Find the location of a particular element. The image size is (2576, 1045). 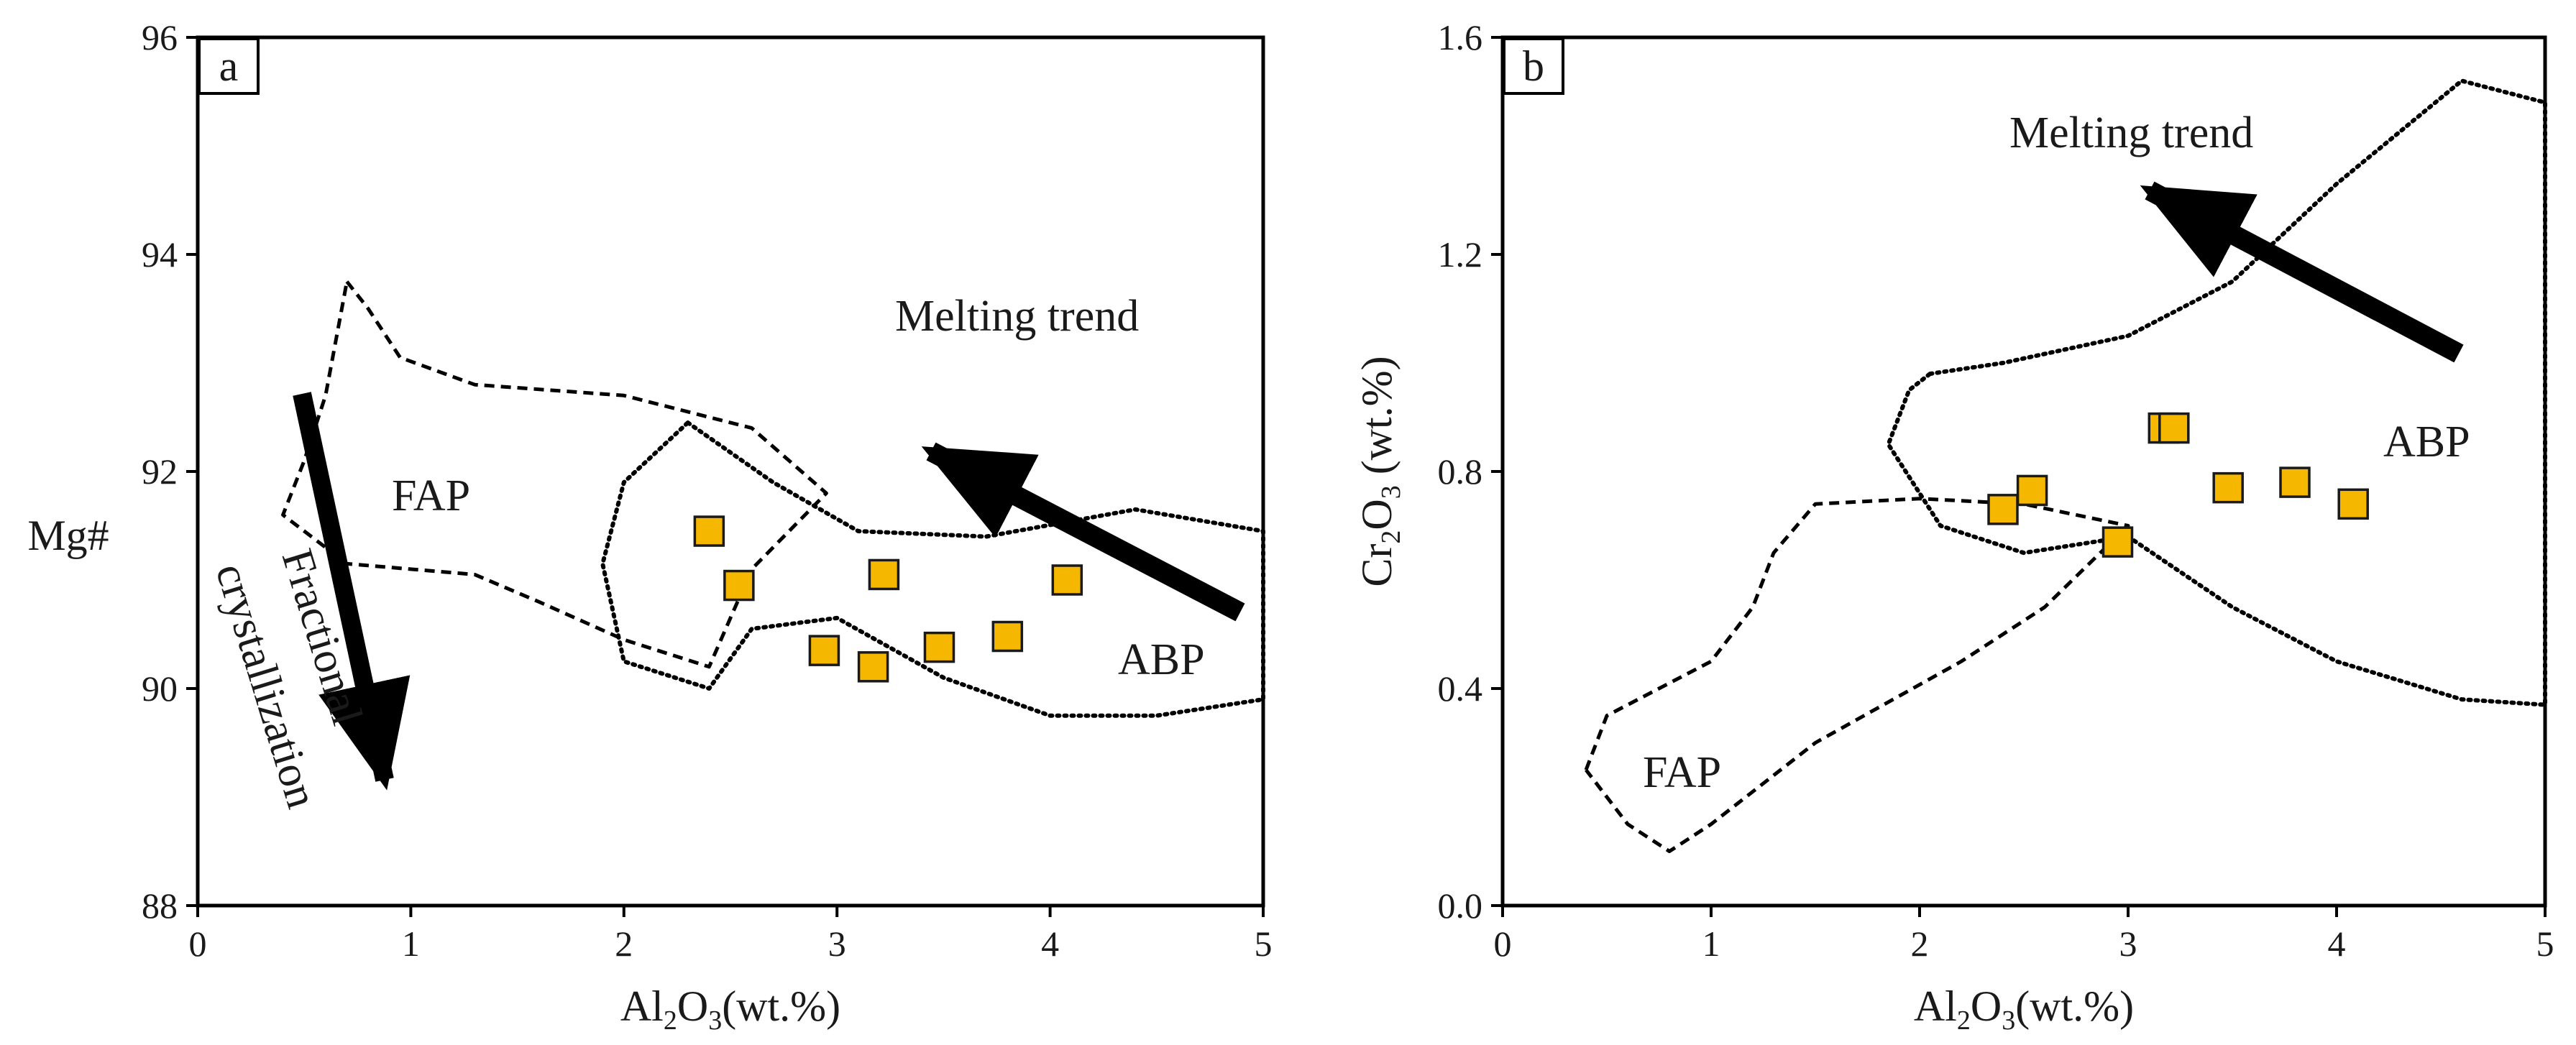

y-axis-ticks: 0.0 0.4 0.8 1.2 1.6 is located at coordinates (1470, 472).